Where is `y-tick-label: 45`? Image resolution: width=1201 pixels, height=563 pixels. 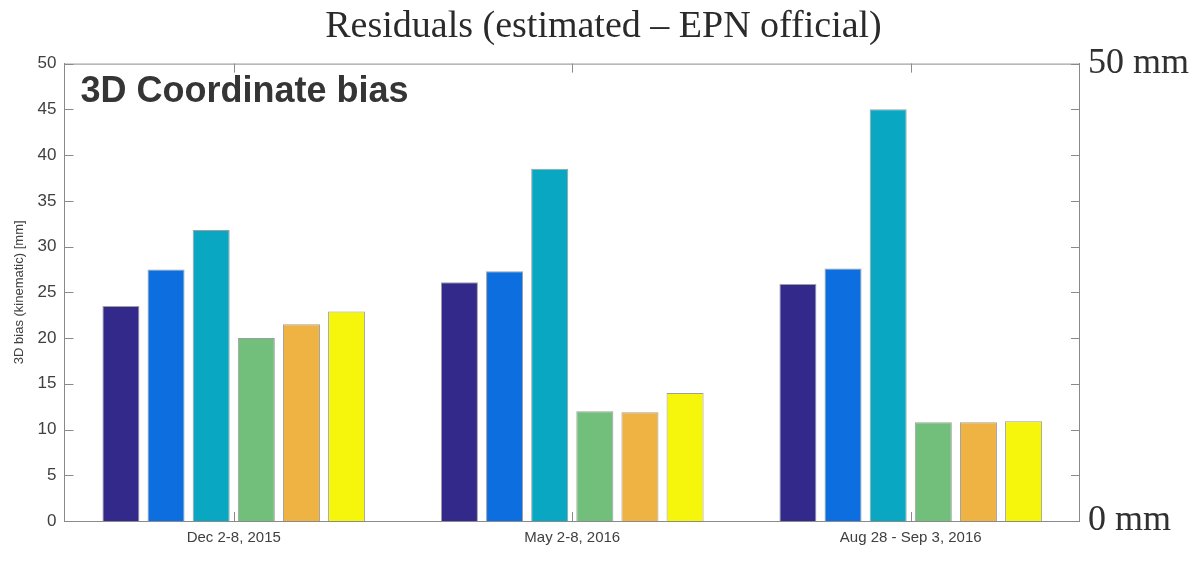
y-tick-label: 45 is located at coordinates (47, 109).